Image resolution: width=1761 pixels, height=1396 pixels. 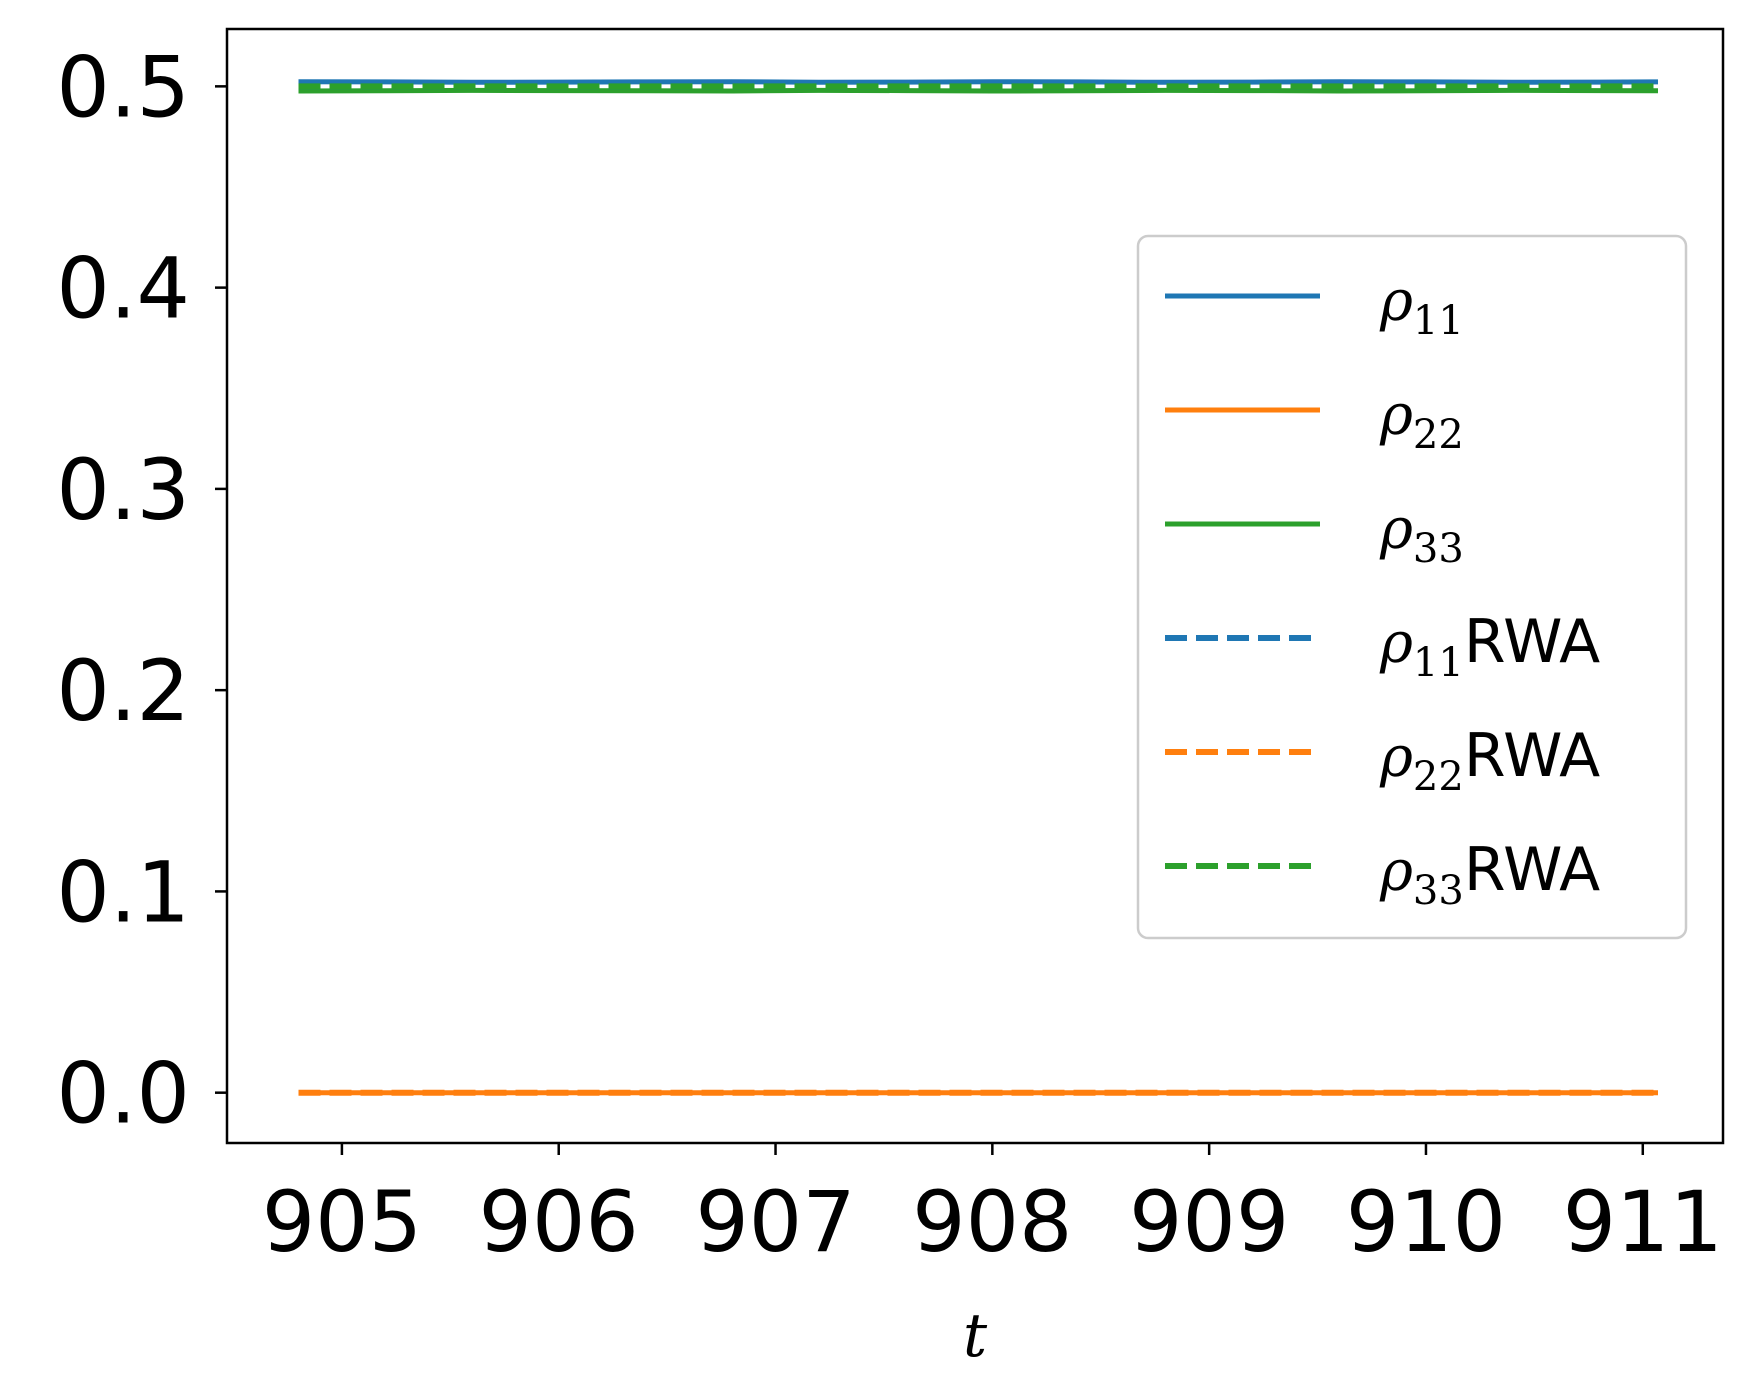 What do you see at coordinates (123, 87) in the screenshot?
I see `y-tick-label: 0.5` at bounding box center [123, 87].